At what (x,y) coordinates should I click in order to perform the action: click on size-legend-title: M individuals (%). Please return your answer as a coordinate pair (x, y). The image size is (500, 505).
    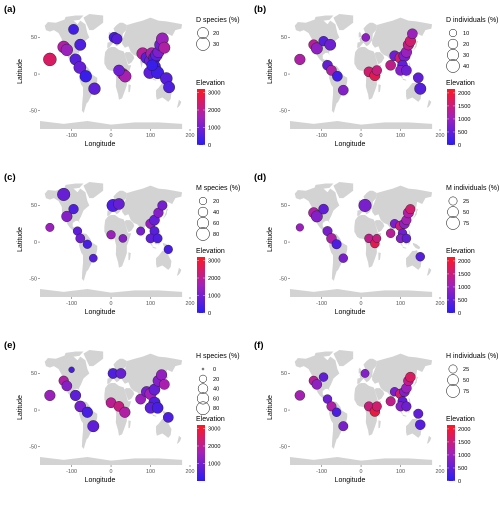
    Looking at the image, I should click on (472, 188).